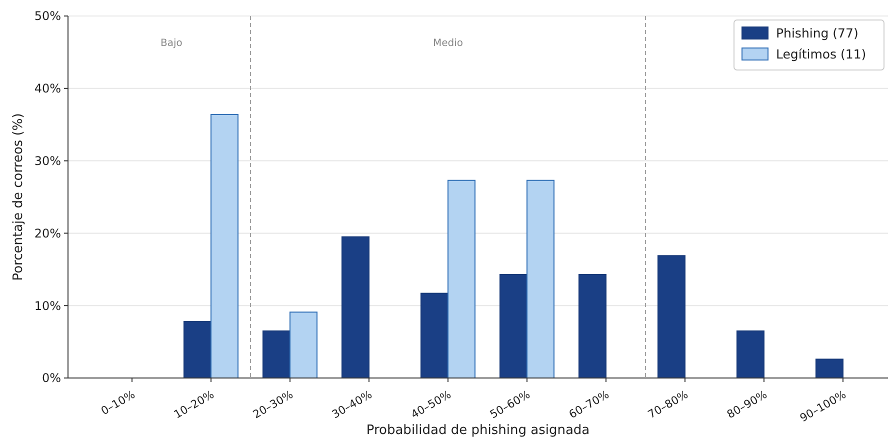 The height and width of the screenshot is (443, 890). I want to click on y-tick-label: 10%, so click(47, 305).